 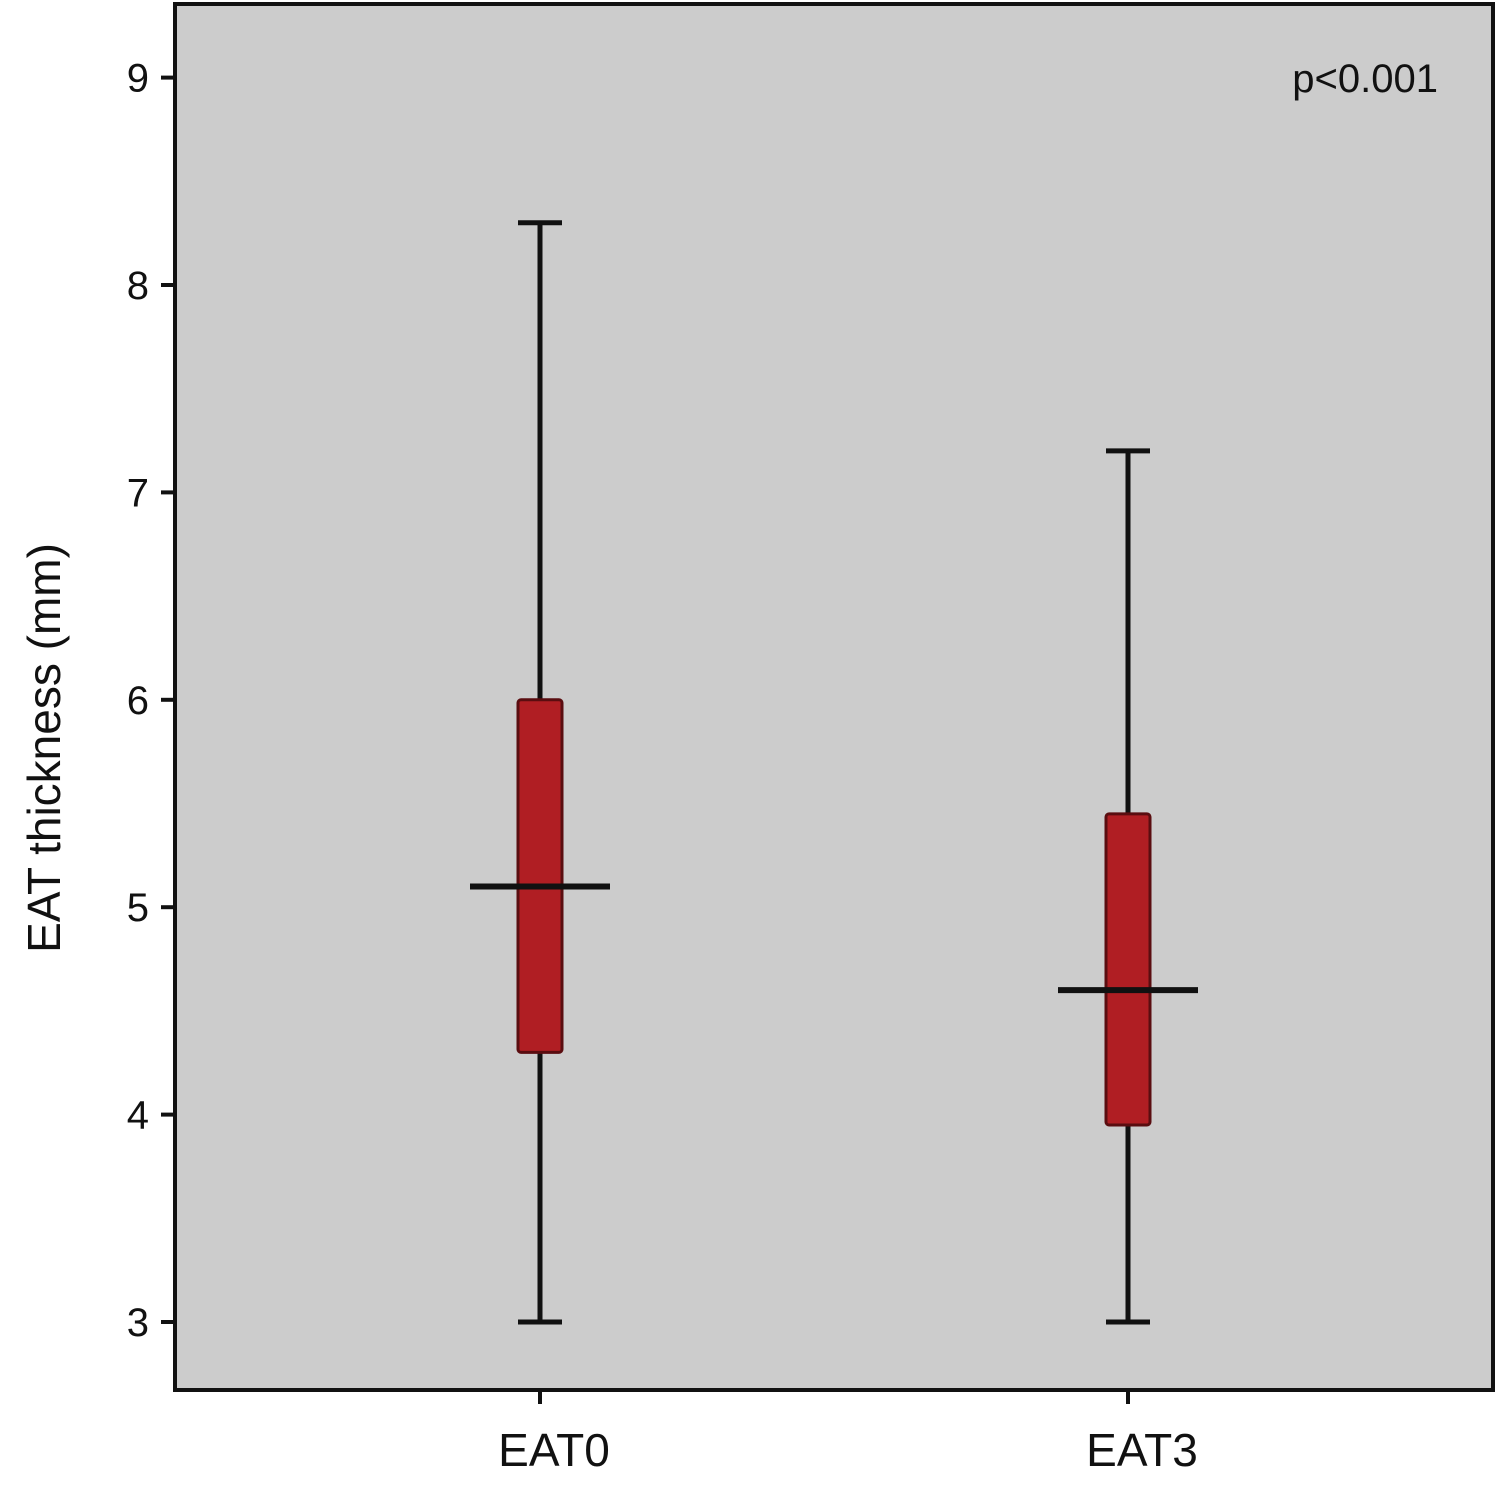 I want to click on x-axis: EAT0 EAT3, so click(x=848, y=1433).